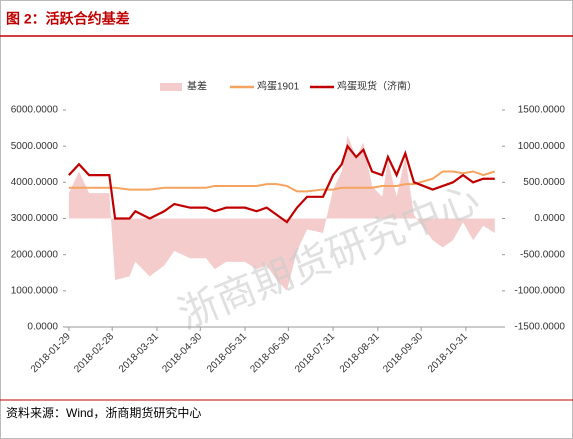 This screenshot has width=573, height=439. What do you see at coordinates (35, 218) in the screenshot?
I see `y-tick-label: 3000.0000` at bounding box center [35, 218].